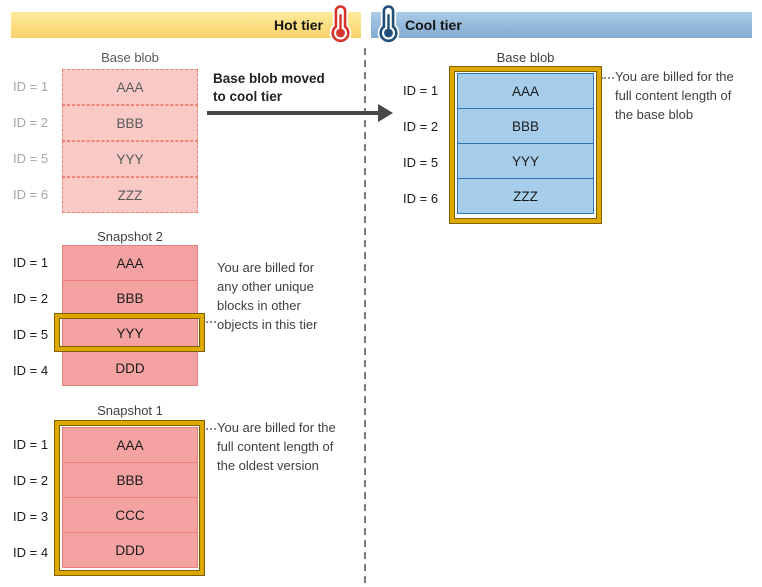  Describe the element at coordinates (259, 305) in the screenshot. I see `note-line: blocks in other` at that location.